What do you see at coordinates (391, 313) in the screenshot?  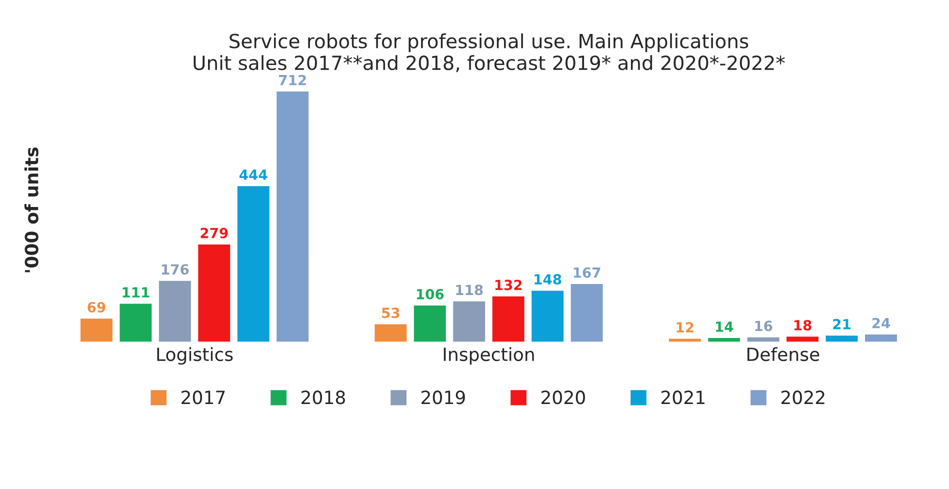 I see `data-label: 53` at bounding box center [391, 313].